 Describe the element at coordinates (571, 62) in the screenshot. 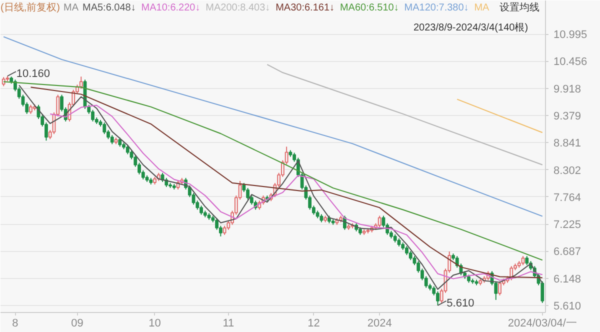

I see `y-tick-label: 10.456` at that location.